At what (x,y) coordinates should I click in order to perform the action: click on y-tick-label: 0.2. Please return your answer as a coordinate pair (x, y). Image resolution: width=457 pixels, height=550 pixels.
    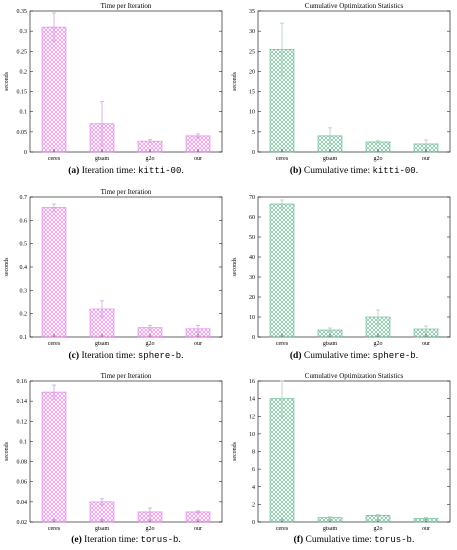
    Looking at the image, I should click on (24, 315).